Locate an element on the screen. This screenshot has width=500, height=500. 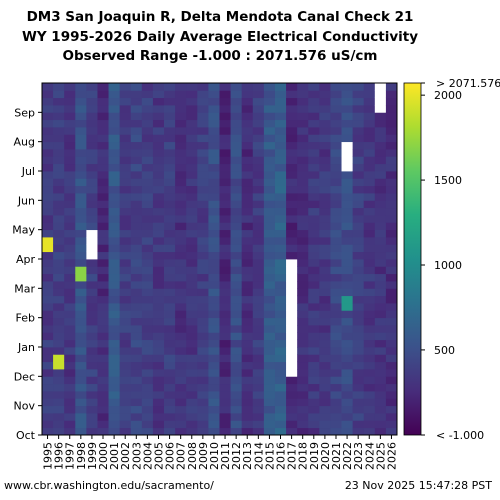
x-tick-label: 2005 is located at coordinates (158, 456).